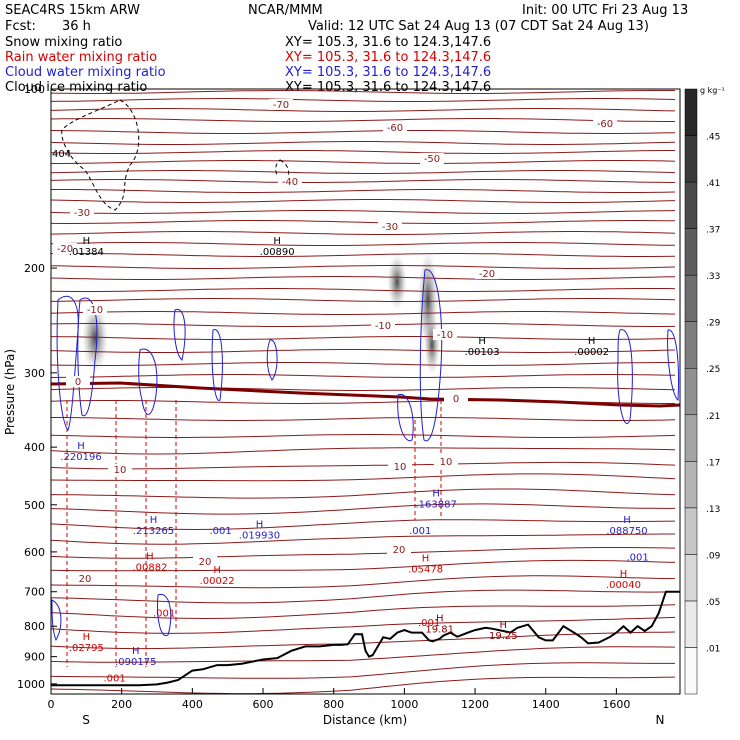 The image size is (740, 740). I want to click on isotherm-label-15: 10, so click(400, 467).